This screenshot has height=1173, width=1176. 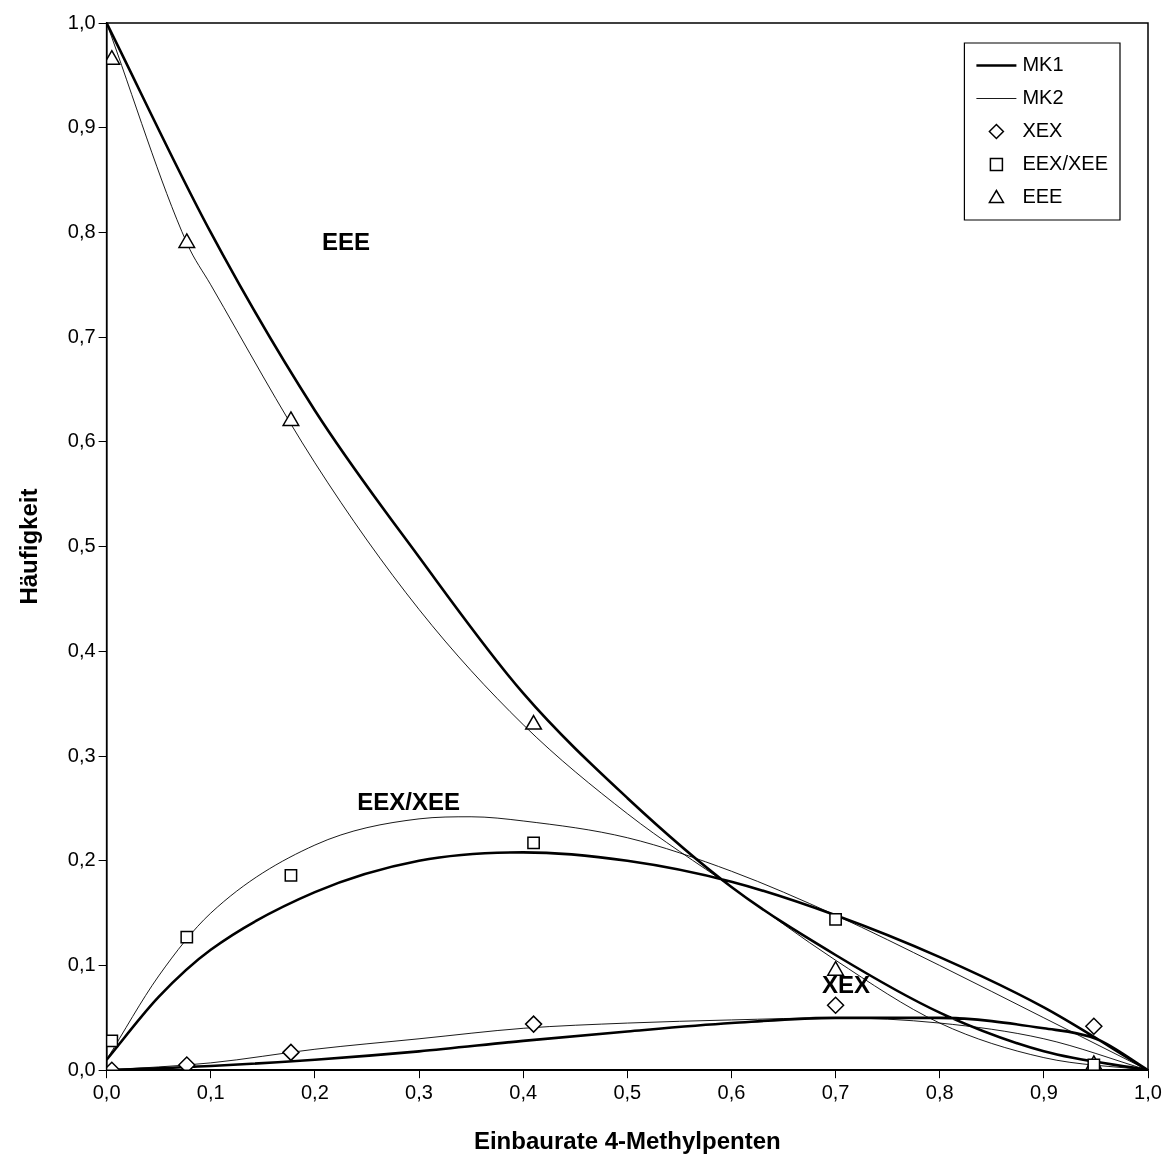 What do you see at coordinates (1148, 1091) in the screenshot?
I see `x-tick-label: 1,0` at bounding box center [1148, 1091].